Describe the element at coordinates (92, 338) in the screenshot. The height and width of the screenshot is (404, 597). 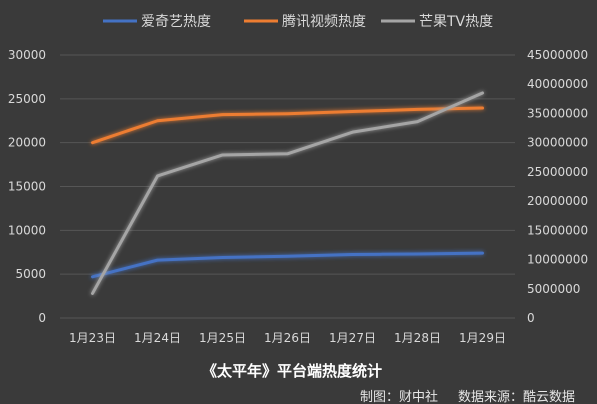
I see `x-tick-label: 1月23日` at that location.